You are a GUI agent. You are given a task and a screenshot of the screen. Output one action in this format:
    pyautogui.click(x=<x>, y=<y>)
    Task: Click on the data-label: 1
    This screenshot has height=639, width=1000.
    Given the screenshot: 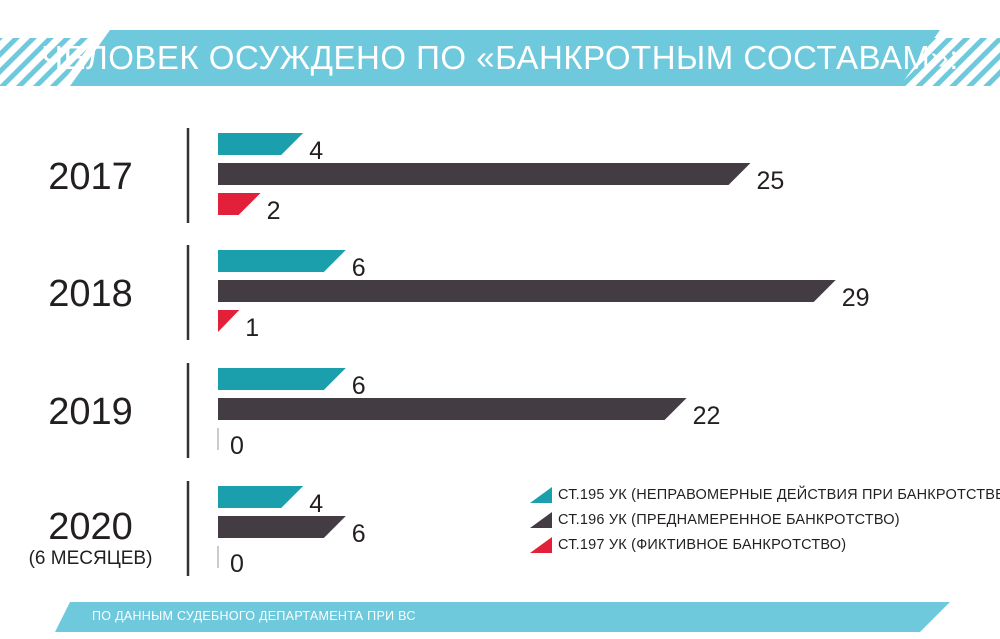 What is the action you would take?
    pyautogui.click(x=252, y=328)
    